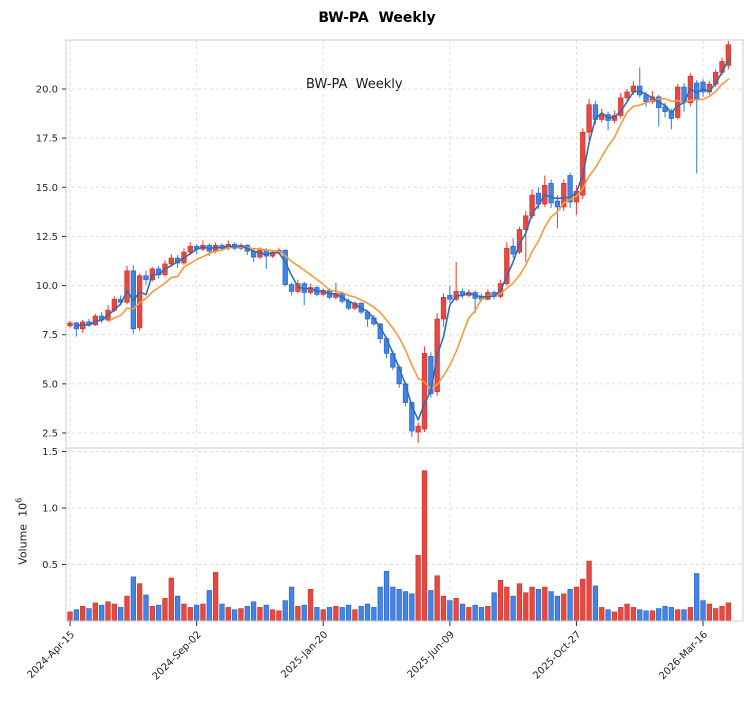 The width and height of the screenshot is (754, 712). Describe the element at coordinates (50, 335) in the screenshot. I see `price-tick-label: 7.5` at that location.